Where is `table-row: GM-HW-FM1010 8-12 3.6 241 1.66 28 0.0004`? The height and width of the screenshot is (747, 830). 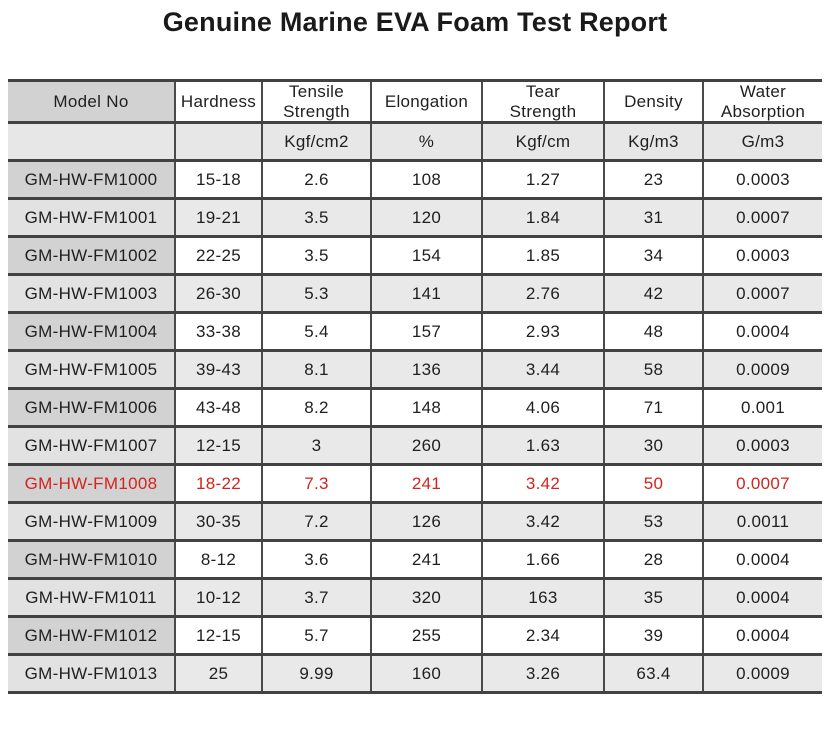 table-row: GM-HW-FM1010 8-12 3.6 241 1.66 28 0.0004 is located at coordinates (415, 560).